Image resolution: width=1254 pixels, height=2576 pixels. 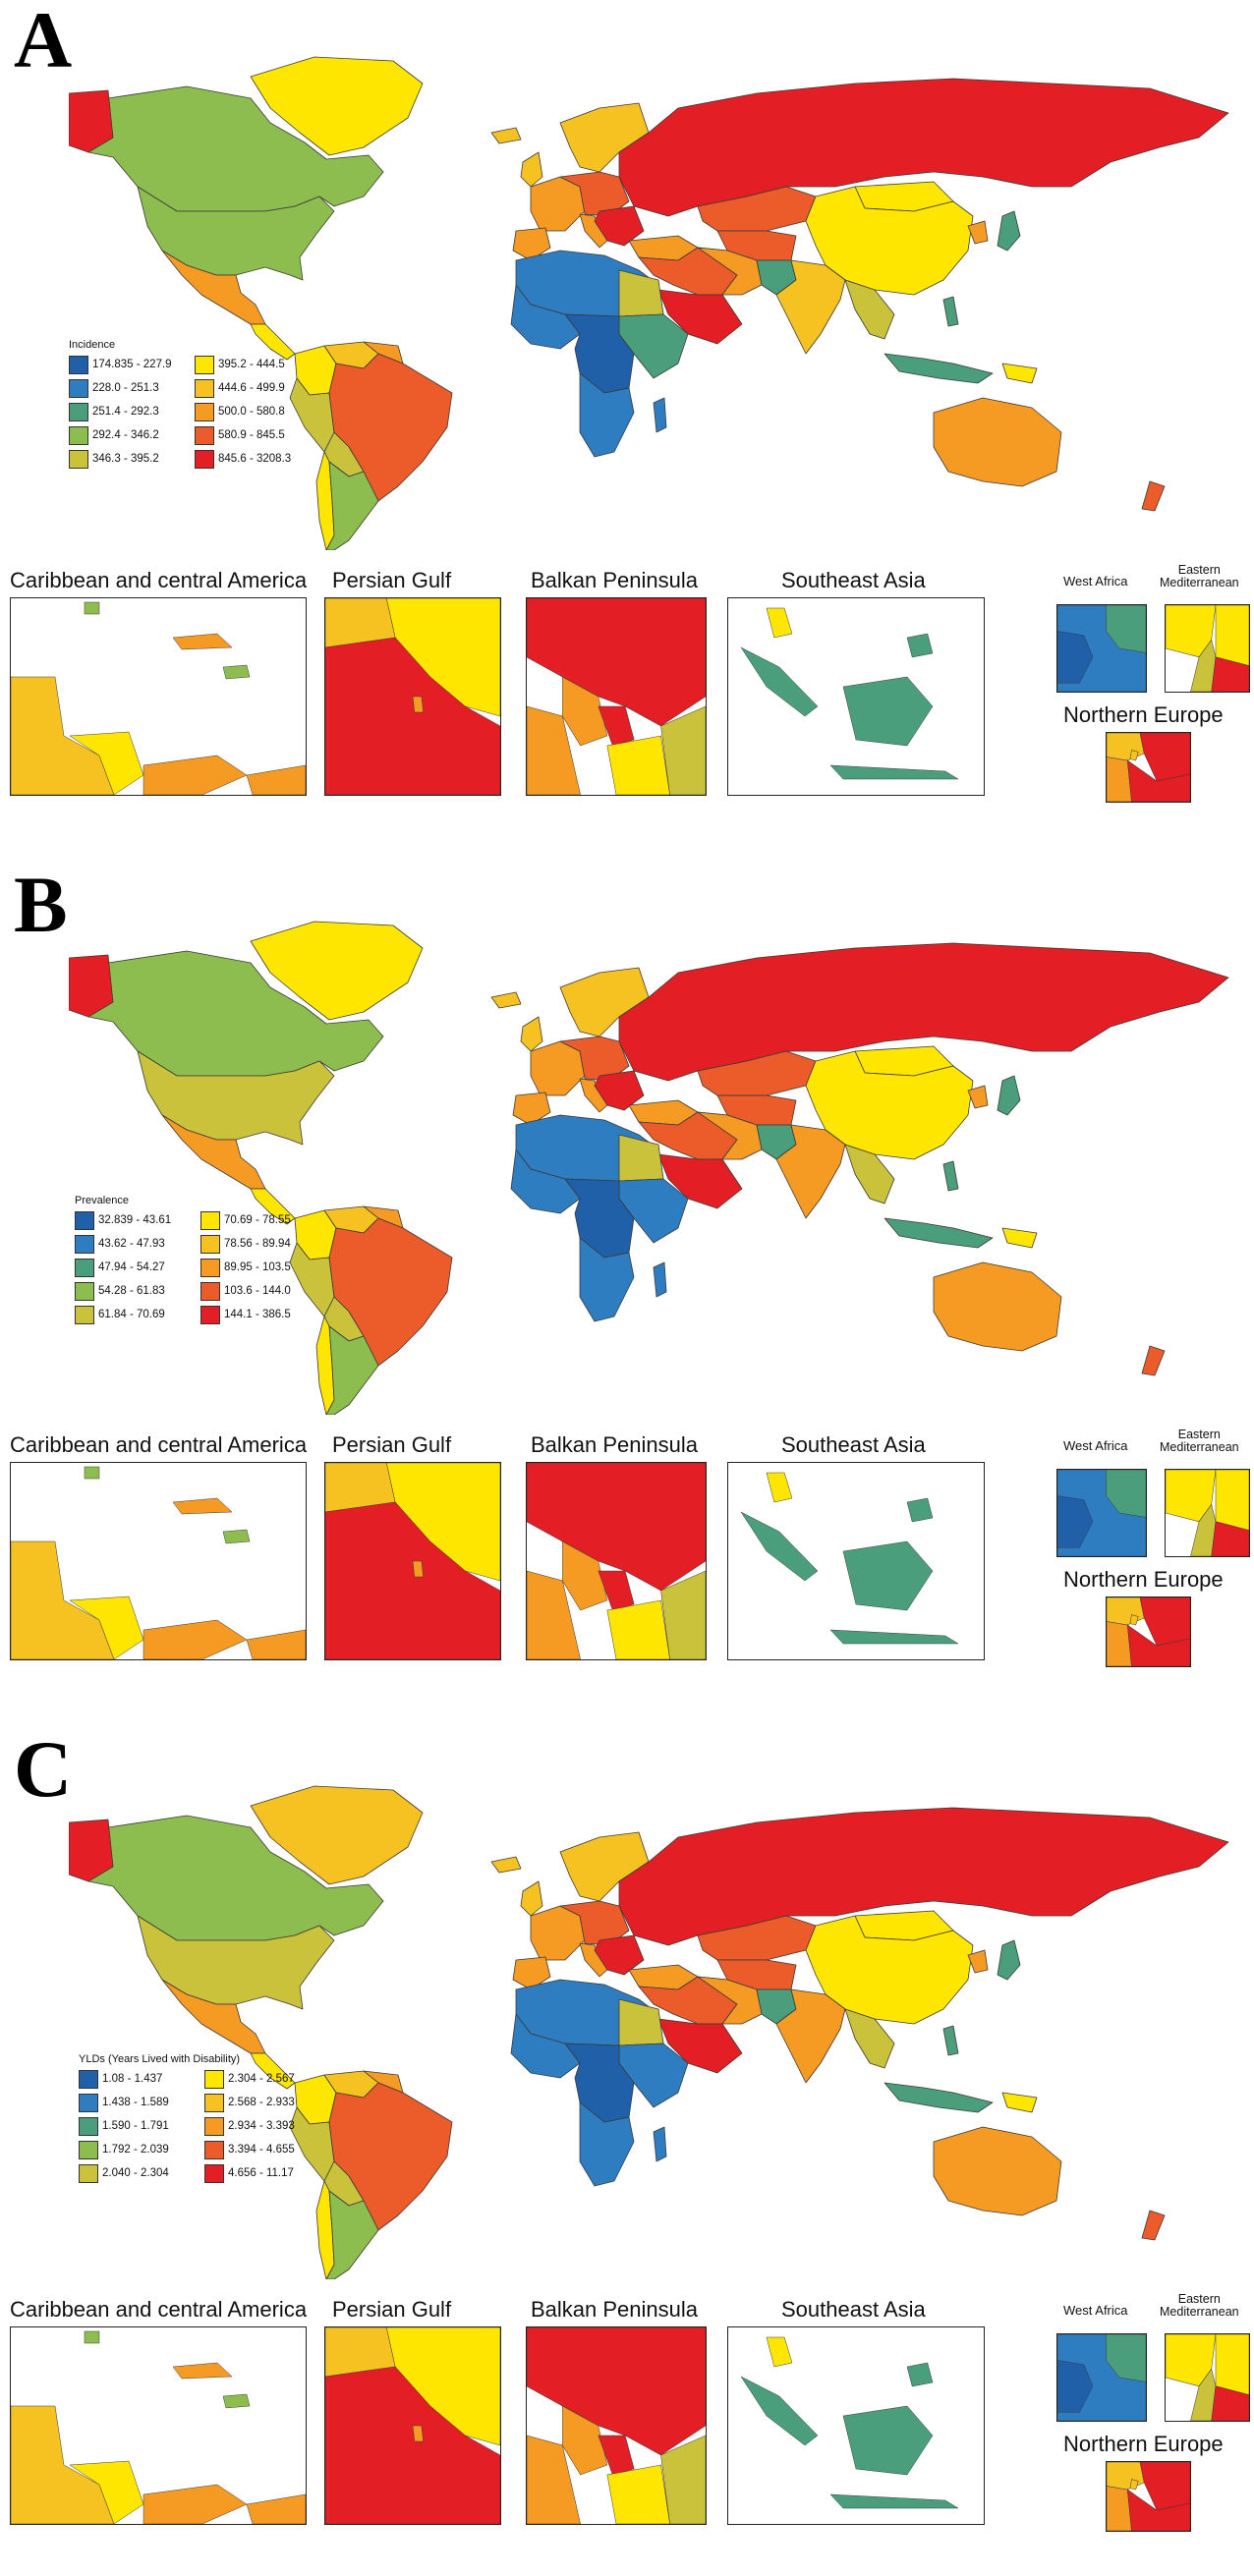 I want to click on inset-title: Northern Europe, so click(x=1143, y=714).